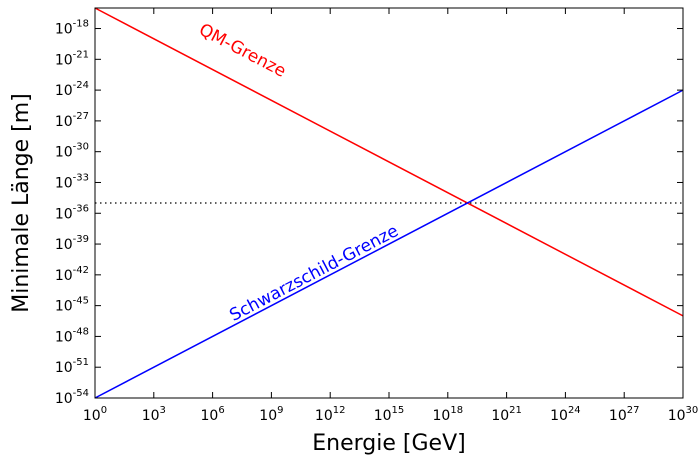 This screenshot has height=458, width=699. I want to click on y-tick-label: 10-51, so click(72, 366).